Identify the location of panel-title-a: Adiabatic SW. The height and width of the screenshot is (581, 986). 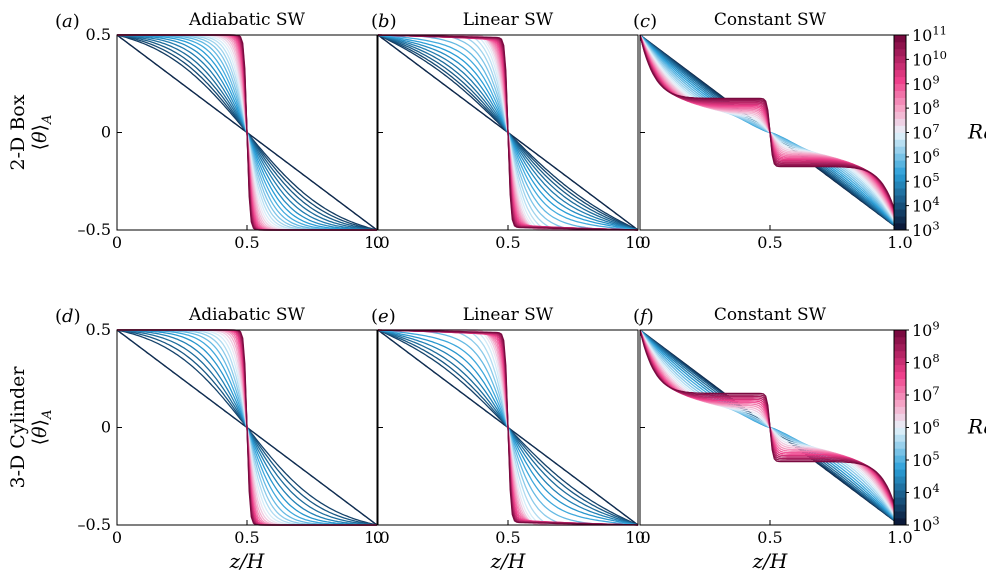
(247, 20).